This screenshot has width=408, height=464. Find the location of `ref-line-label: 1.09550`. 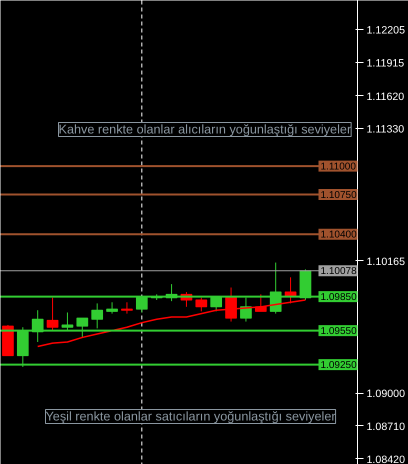

ref-line-label: 1.09550 is located at coordinates (339, 332).